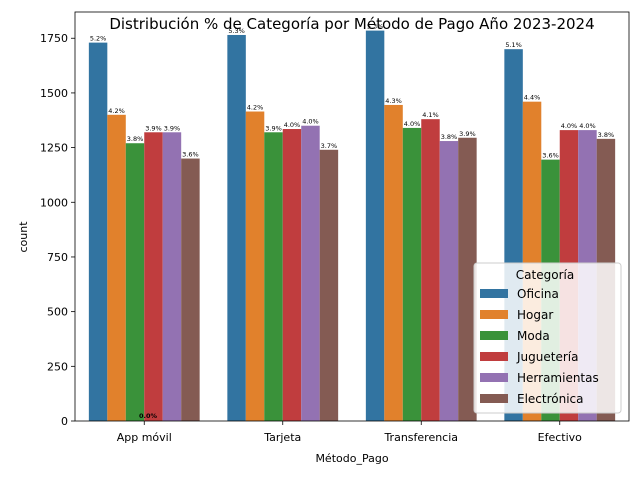 The width and height of the screenshot is (640, 480). What do you see at coordinates (57, 230) in the screenshot?
I see `y-axis-ticks: 0 250 500 750 1000 1250 1500 1750` at bounding box center [57, 230].